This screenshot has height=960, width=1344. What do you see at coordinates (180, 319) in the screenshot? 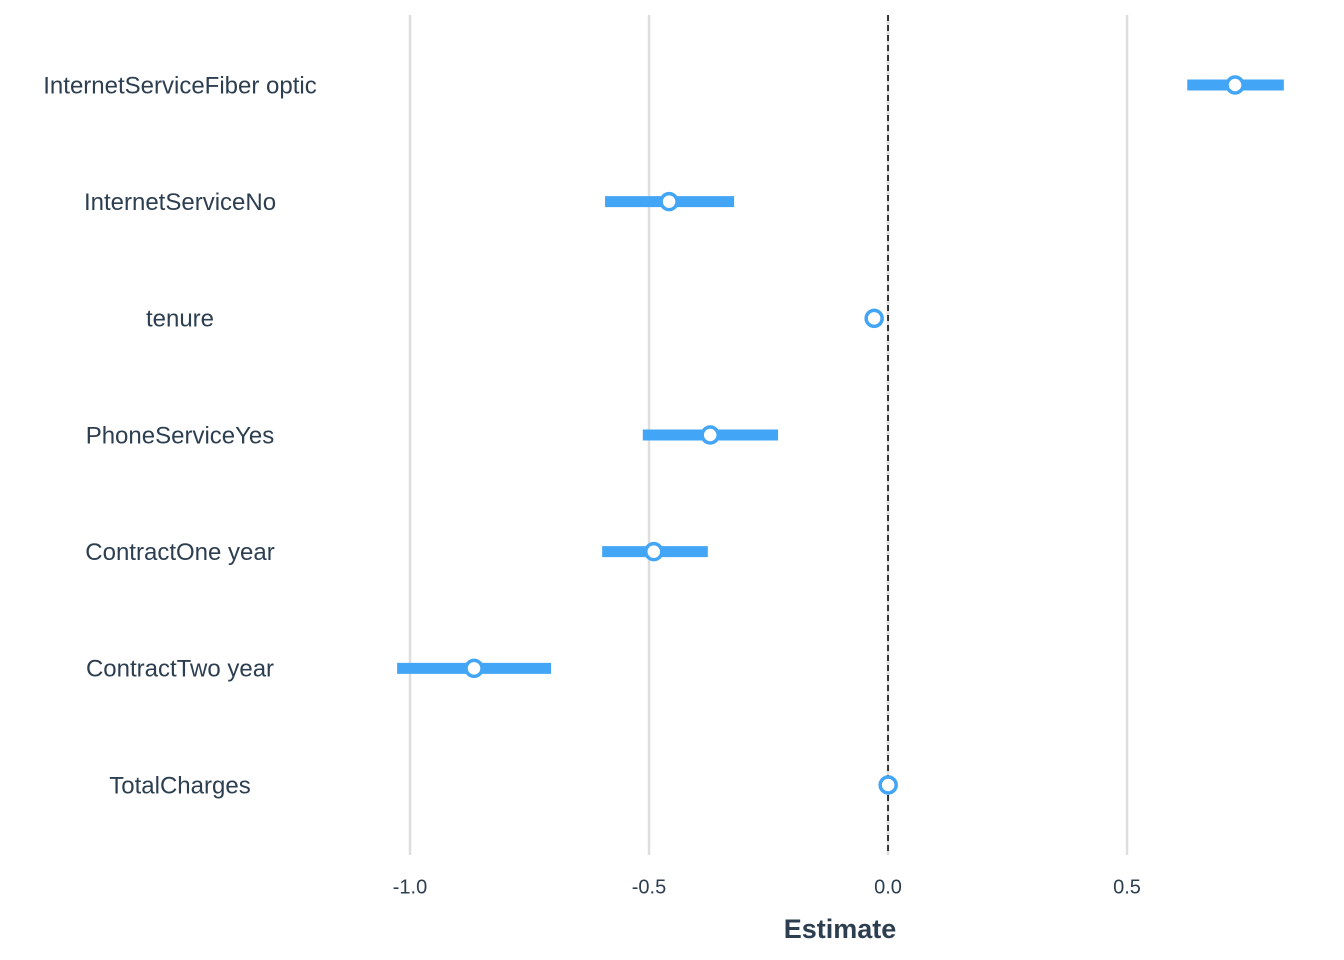
I see `category-label: tenure` at bounding box center [180, 319].